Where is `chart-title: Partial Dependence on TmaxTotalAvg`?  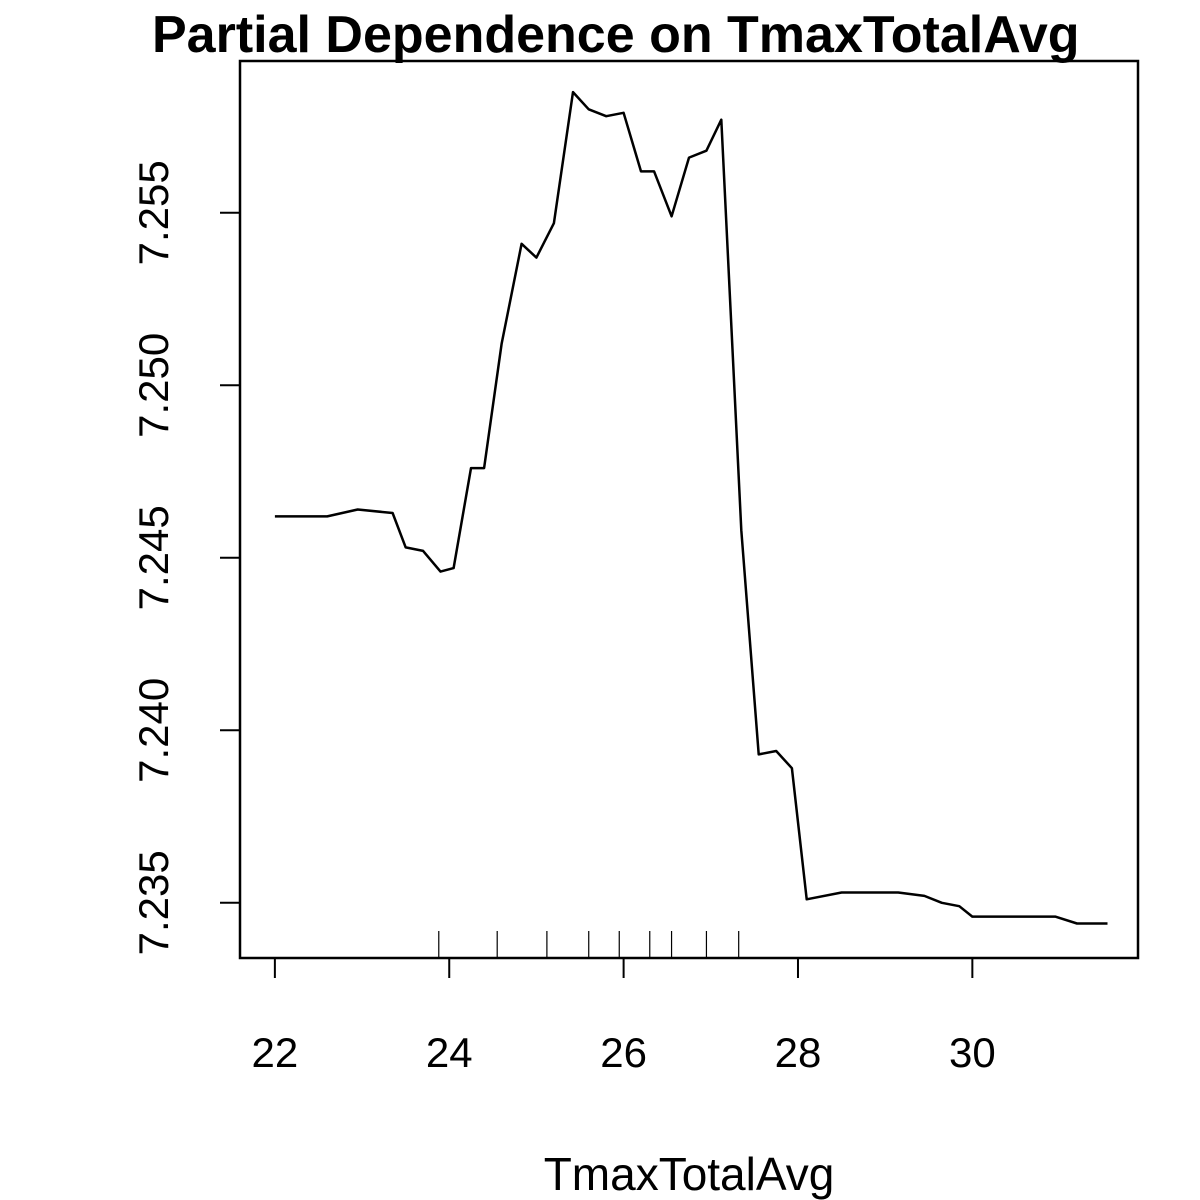
chart-title: Partial Dependence on TmaxTotalAvg is located at coordinates (616, 35).